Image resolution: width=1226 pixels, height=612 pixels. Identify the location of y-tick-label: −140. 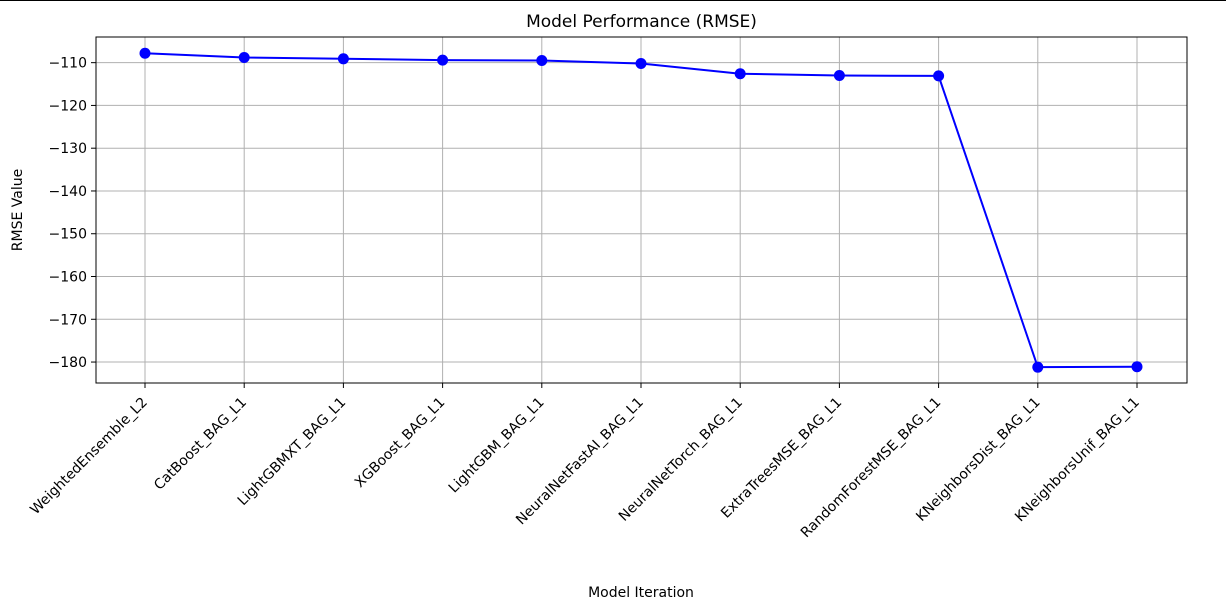
(68, 192).